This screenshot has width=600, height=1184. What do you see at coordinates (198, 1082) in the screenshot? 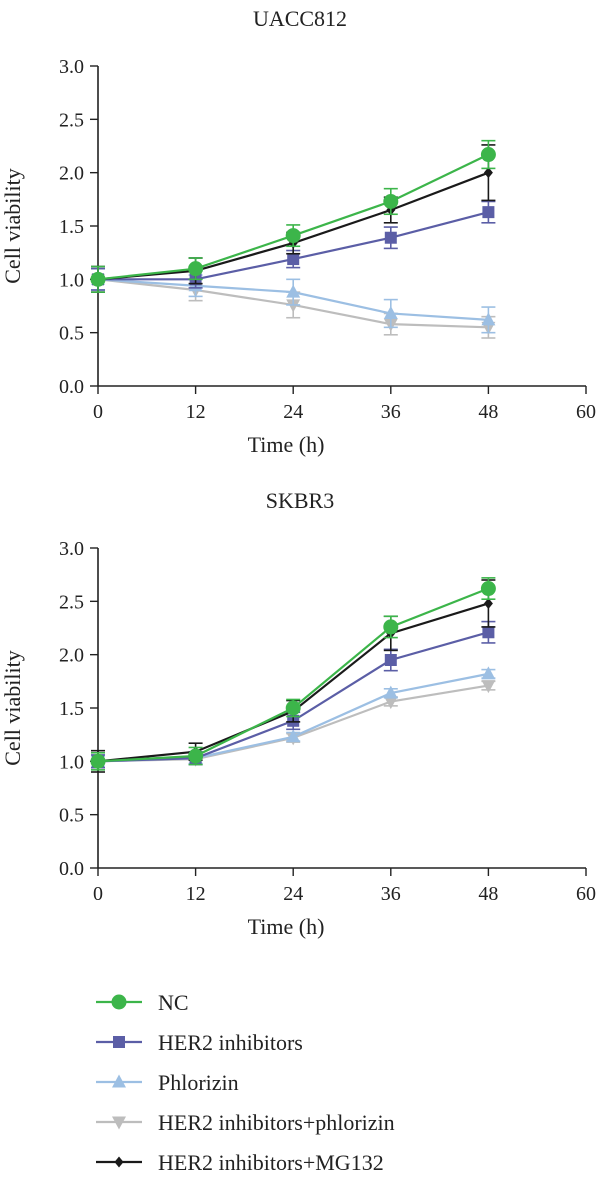
I see `legend-label: Phlorizin` at bounding box center [198, 1082].